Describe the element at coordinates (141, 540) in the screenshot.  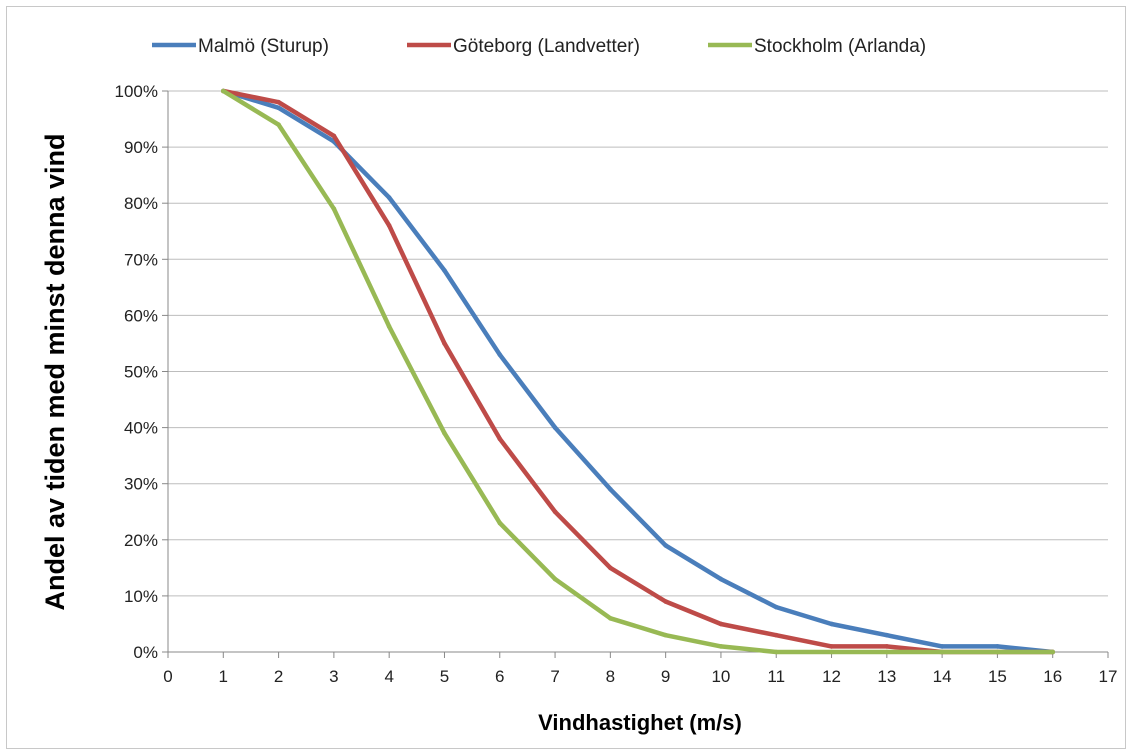
I see `y-tick-label: 20%` at that location.